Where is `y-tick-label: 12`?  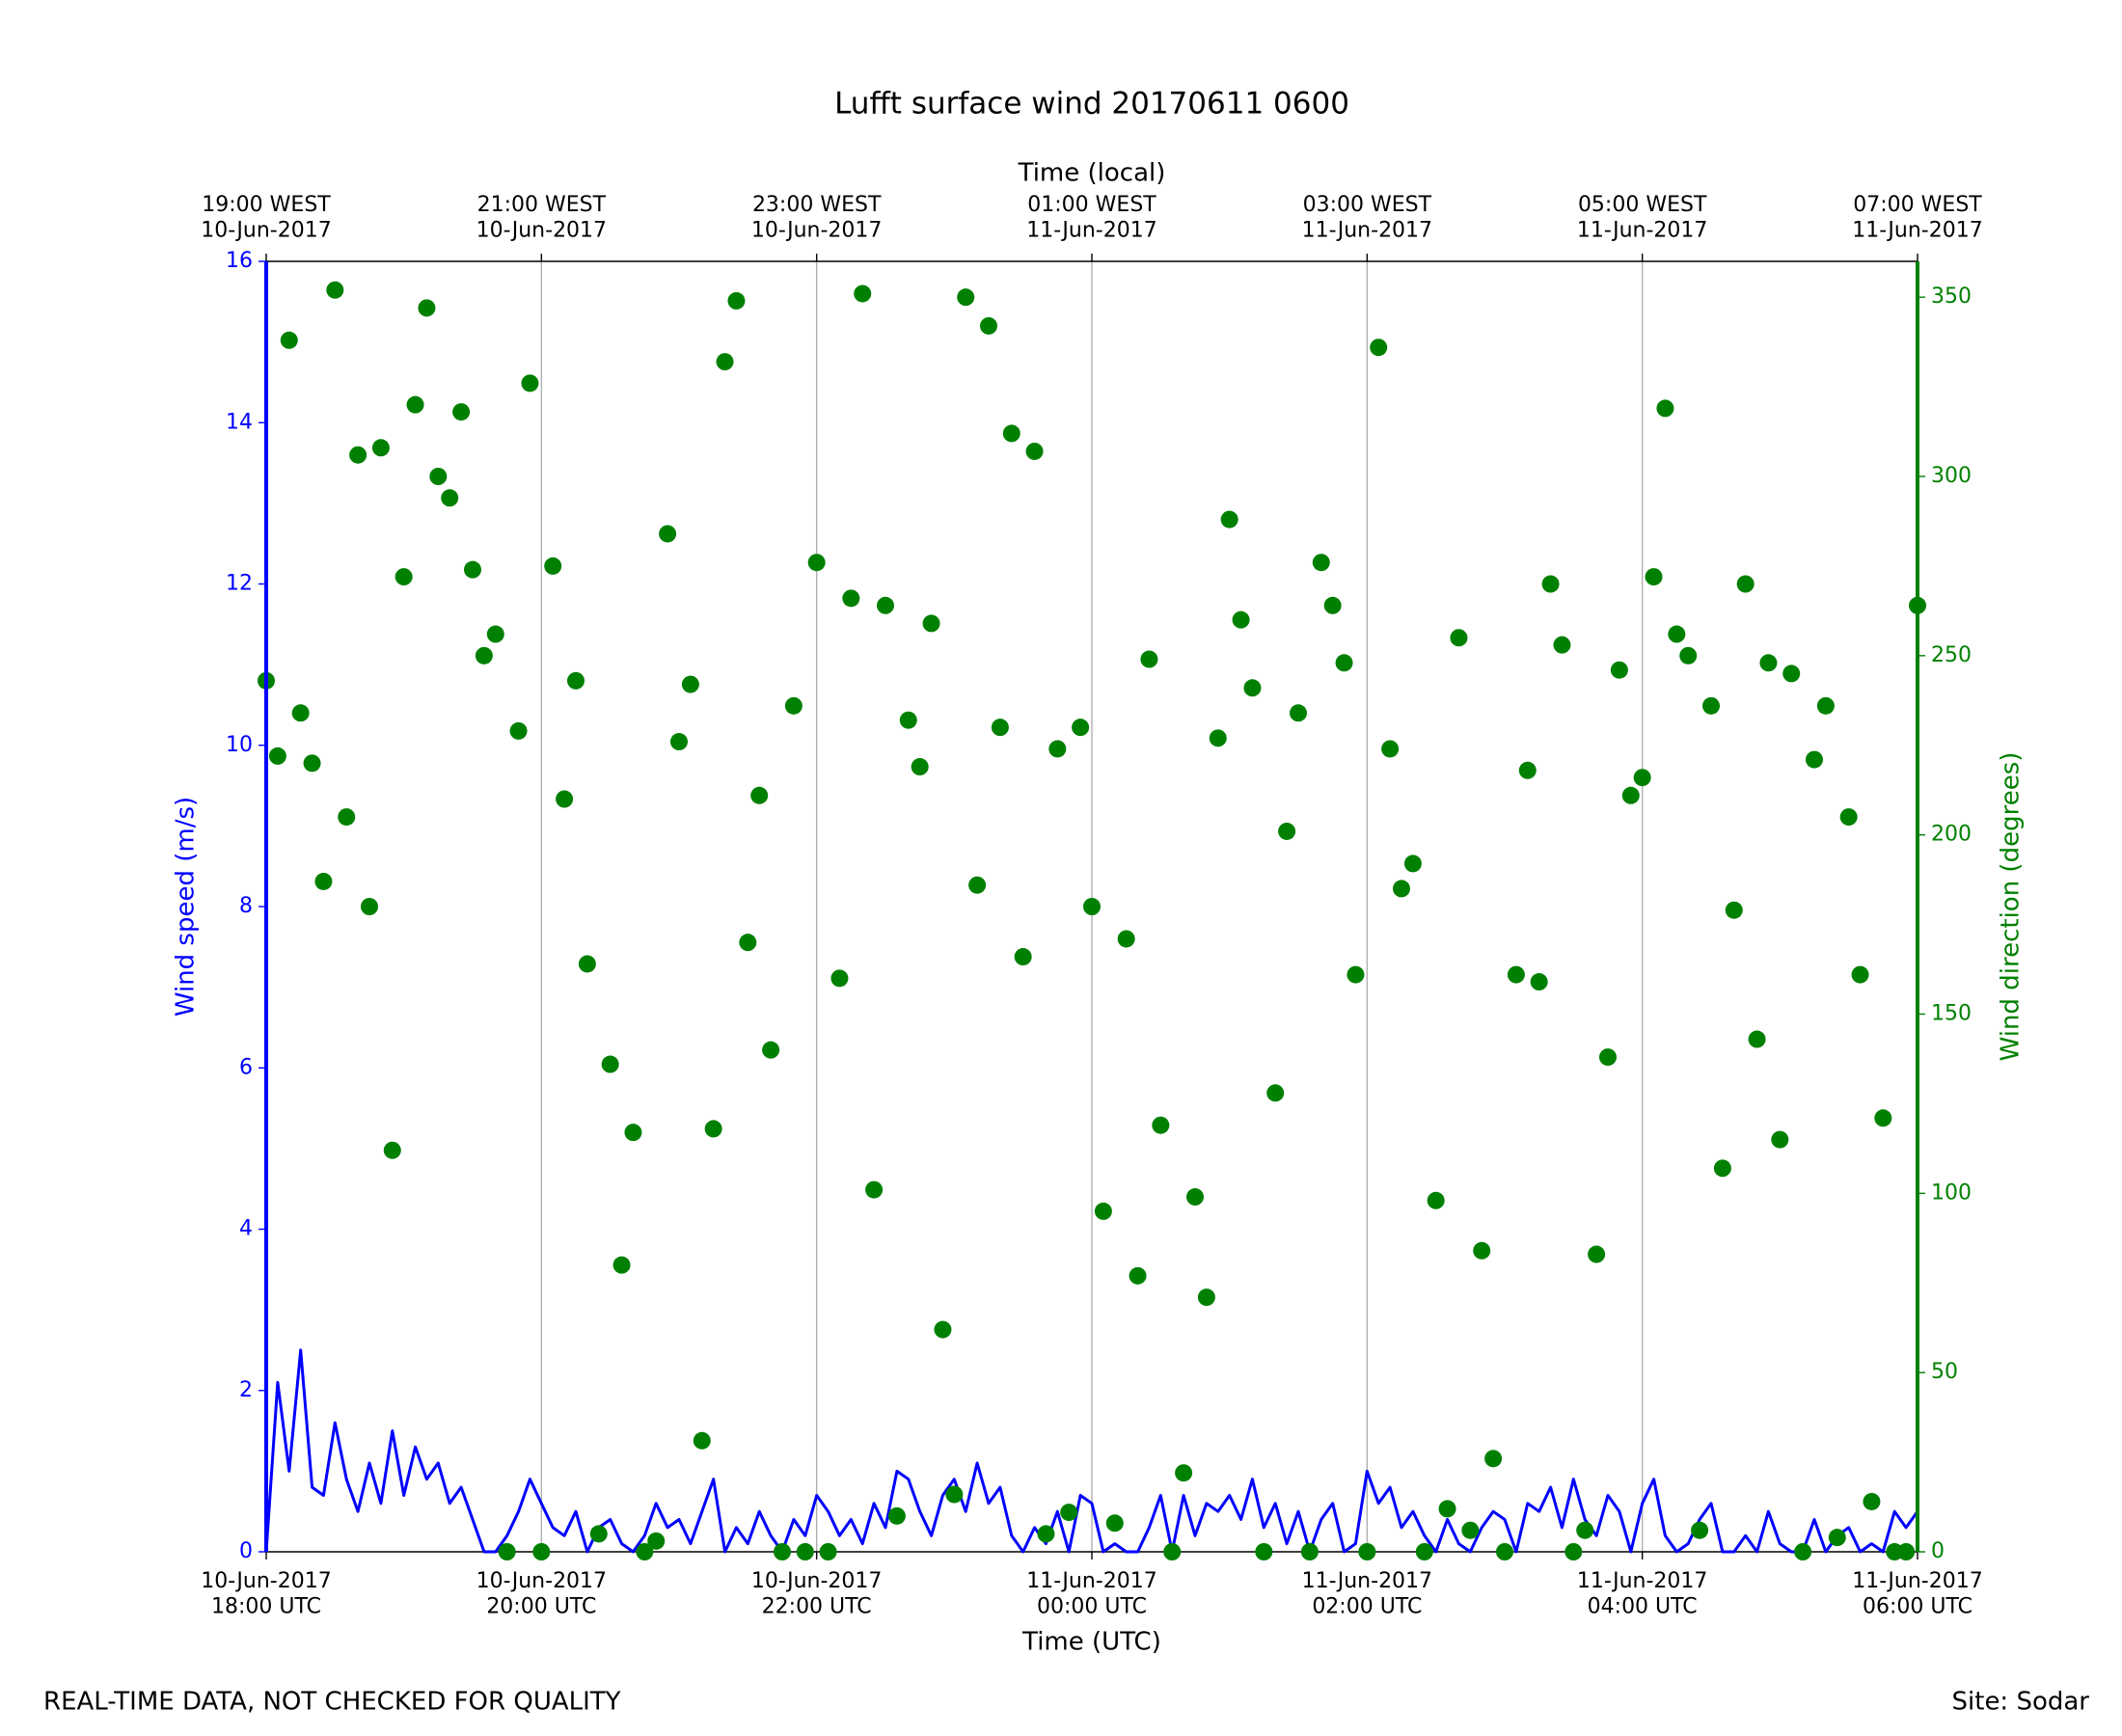
y-tick-label: 12 is located at coordinates (240, 584).